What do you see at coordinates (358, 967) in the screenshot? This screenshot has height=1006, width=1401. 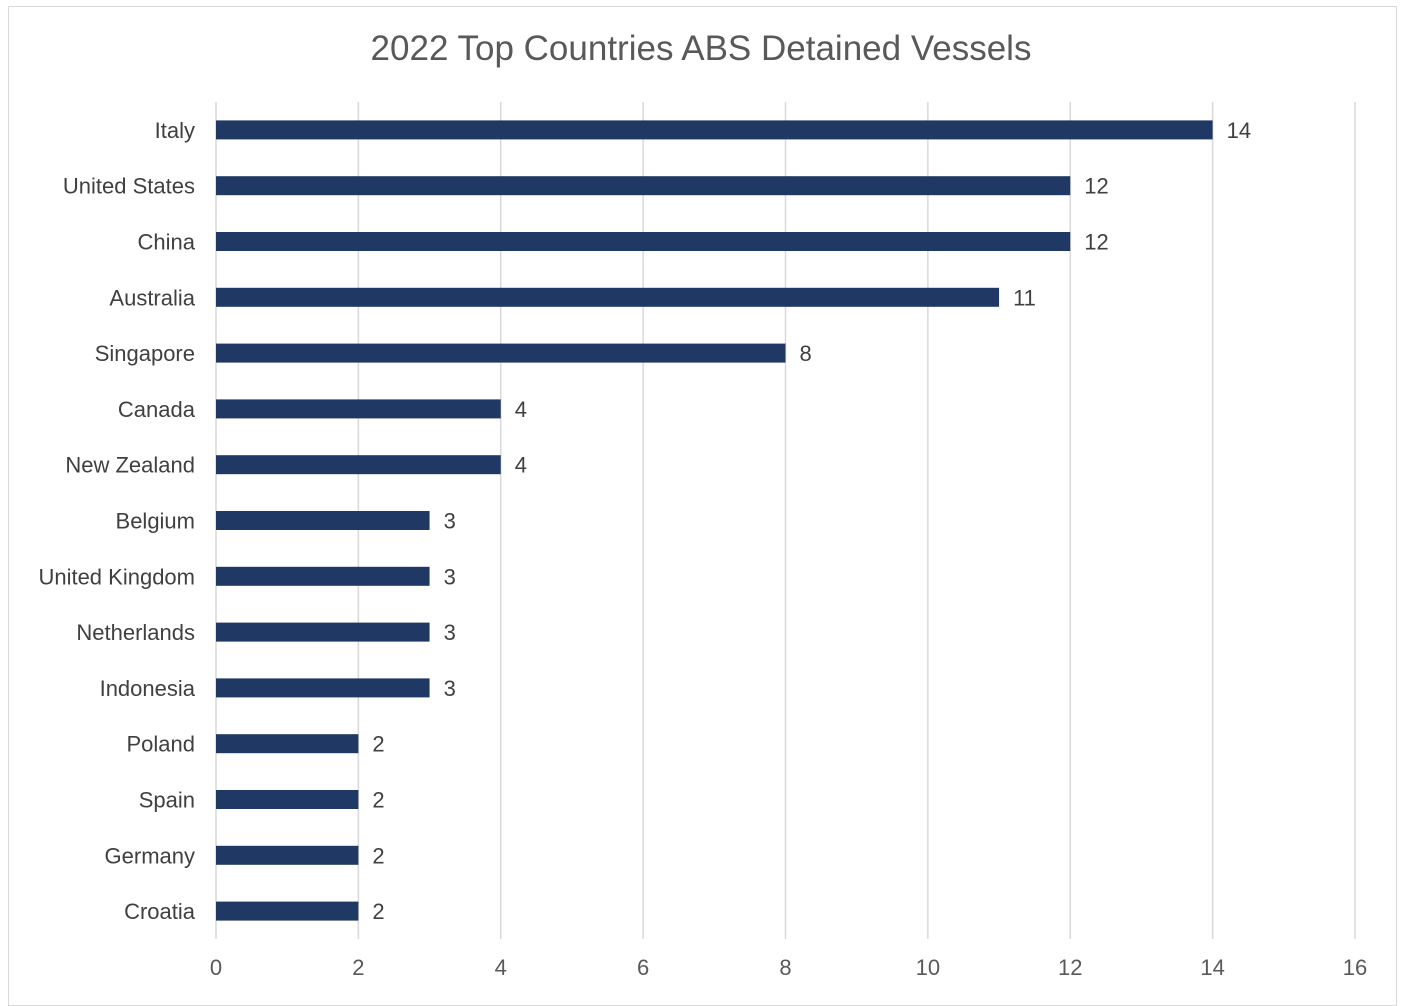 I see `x-tick-label: 2` at bounding box center [358, 967].